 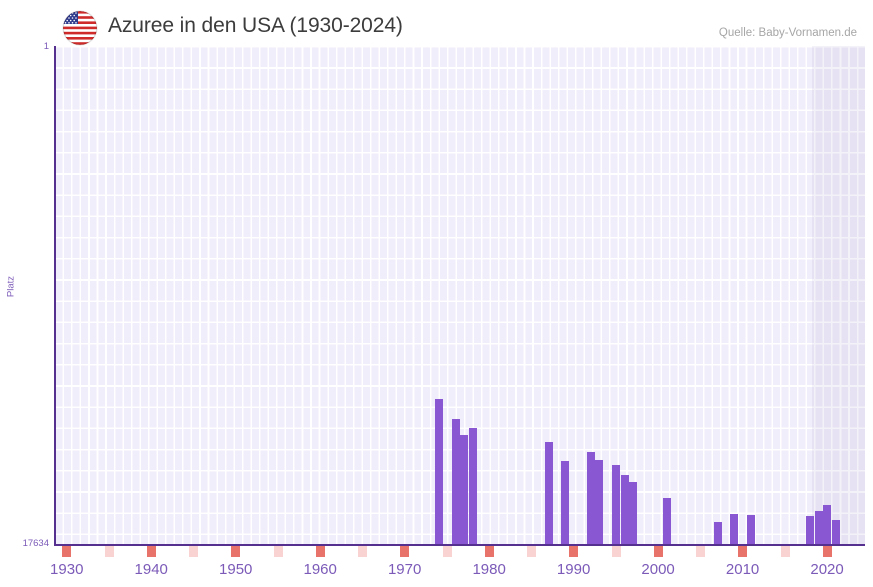 What do you see at coordinates (320, 569) in the screenshot?
I see `x-axis-tick-label: 1960` at bounding box center [320, 569].